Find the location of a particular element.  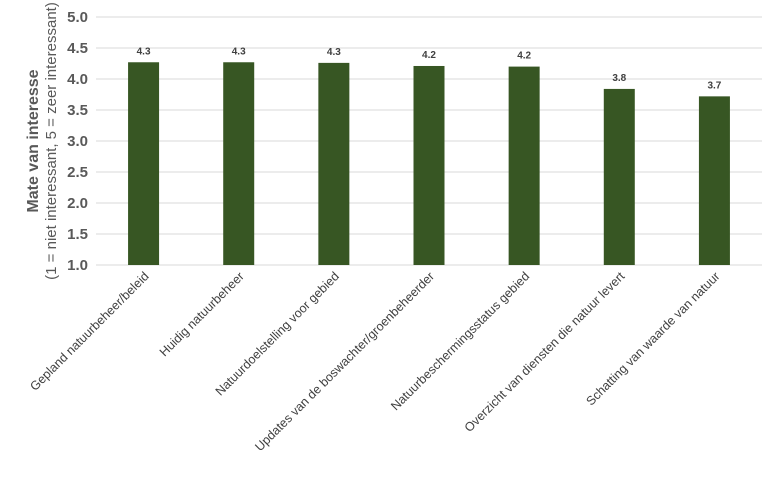

y-tick-label: 1.0 is located at coordinates (77, 265).